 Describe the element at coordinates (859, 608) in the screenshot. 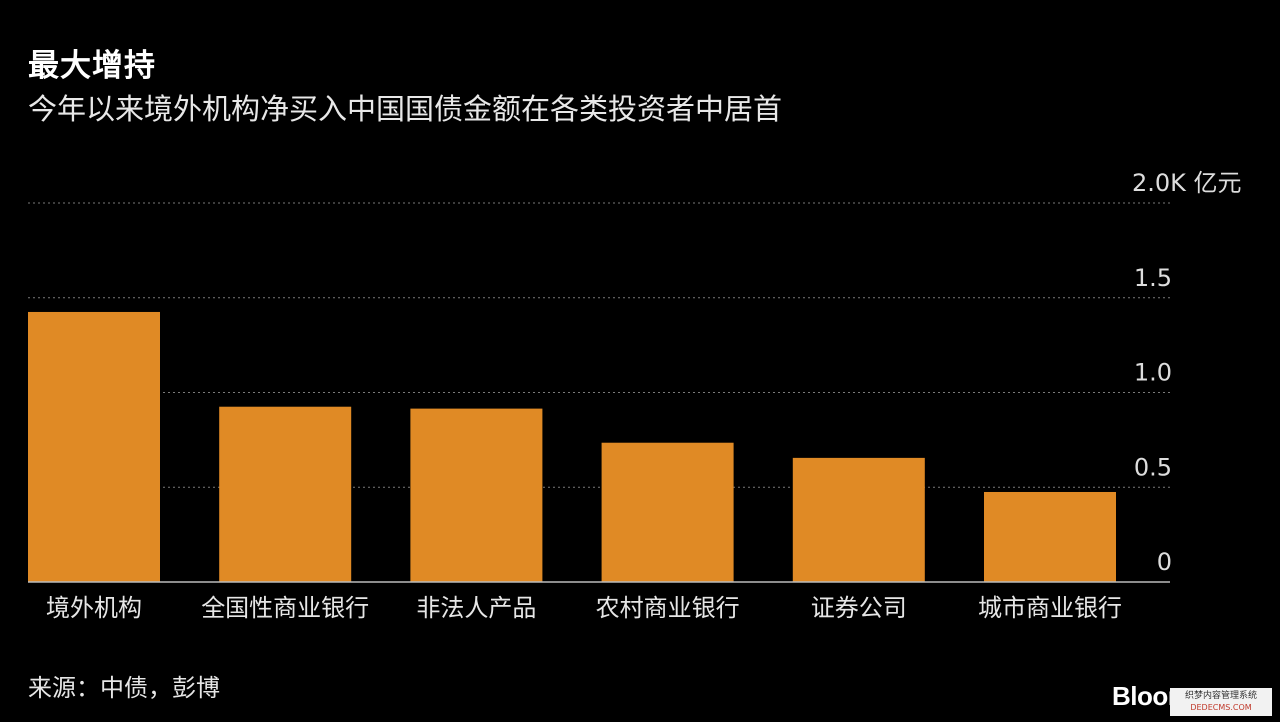

I see `x-category-label-4: 证券公司` at that location.